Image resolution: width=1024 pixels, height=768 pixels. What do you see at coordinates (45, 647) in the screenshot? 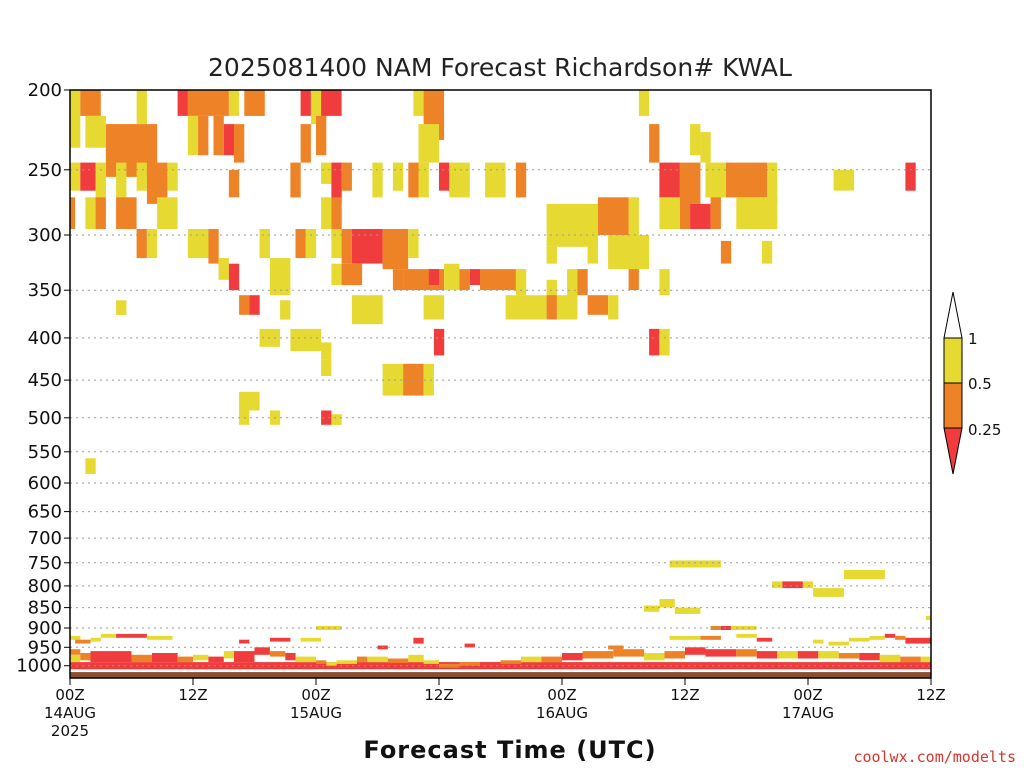
I see `y-tick-label-950: 950` at bounding box center [45, 647].